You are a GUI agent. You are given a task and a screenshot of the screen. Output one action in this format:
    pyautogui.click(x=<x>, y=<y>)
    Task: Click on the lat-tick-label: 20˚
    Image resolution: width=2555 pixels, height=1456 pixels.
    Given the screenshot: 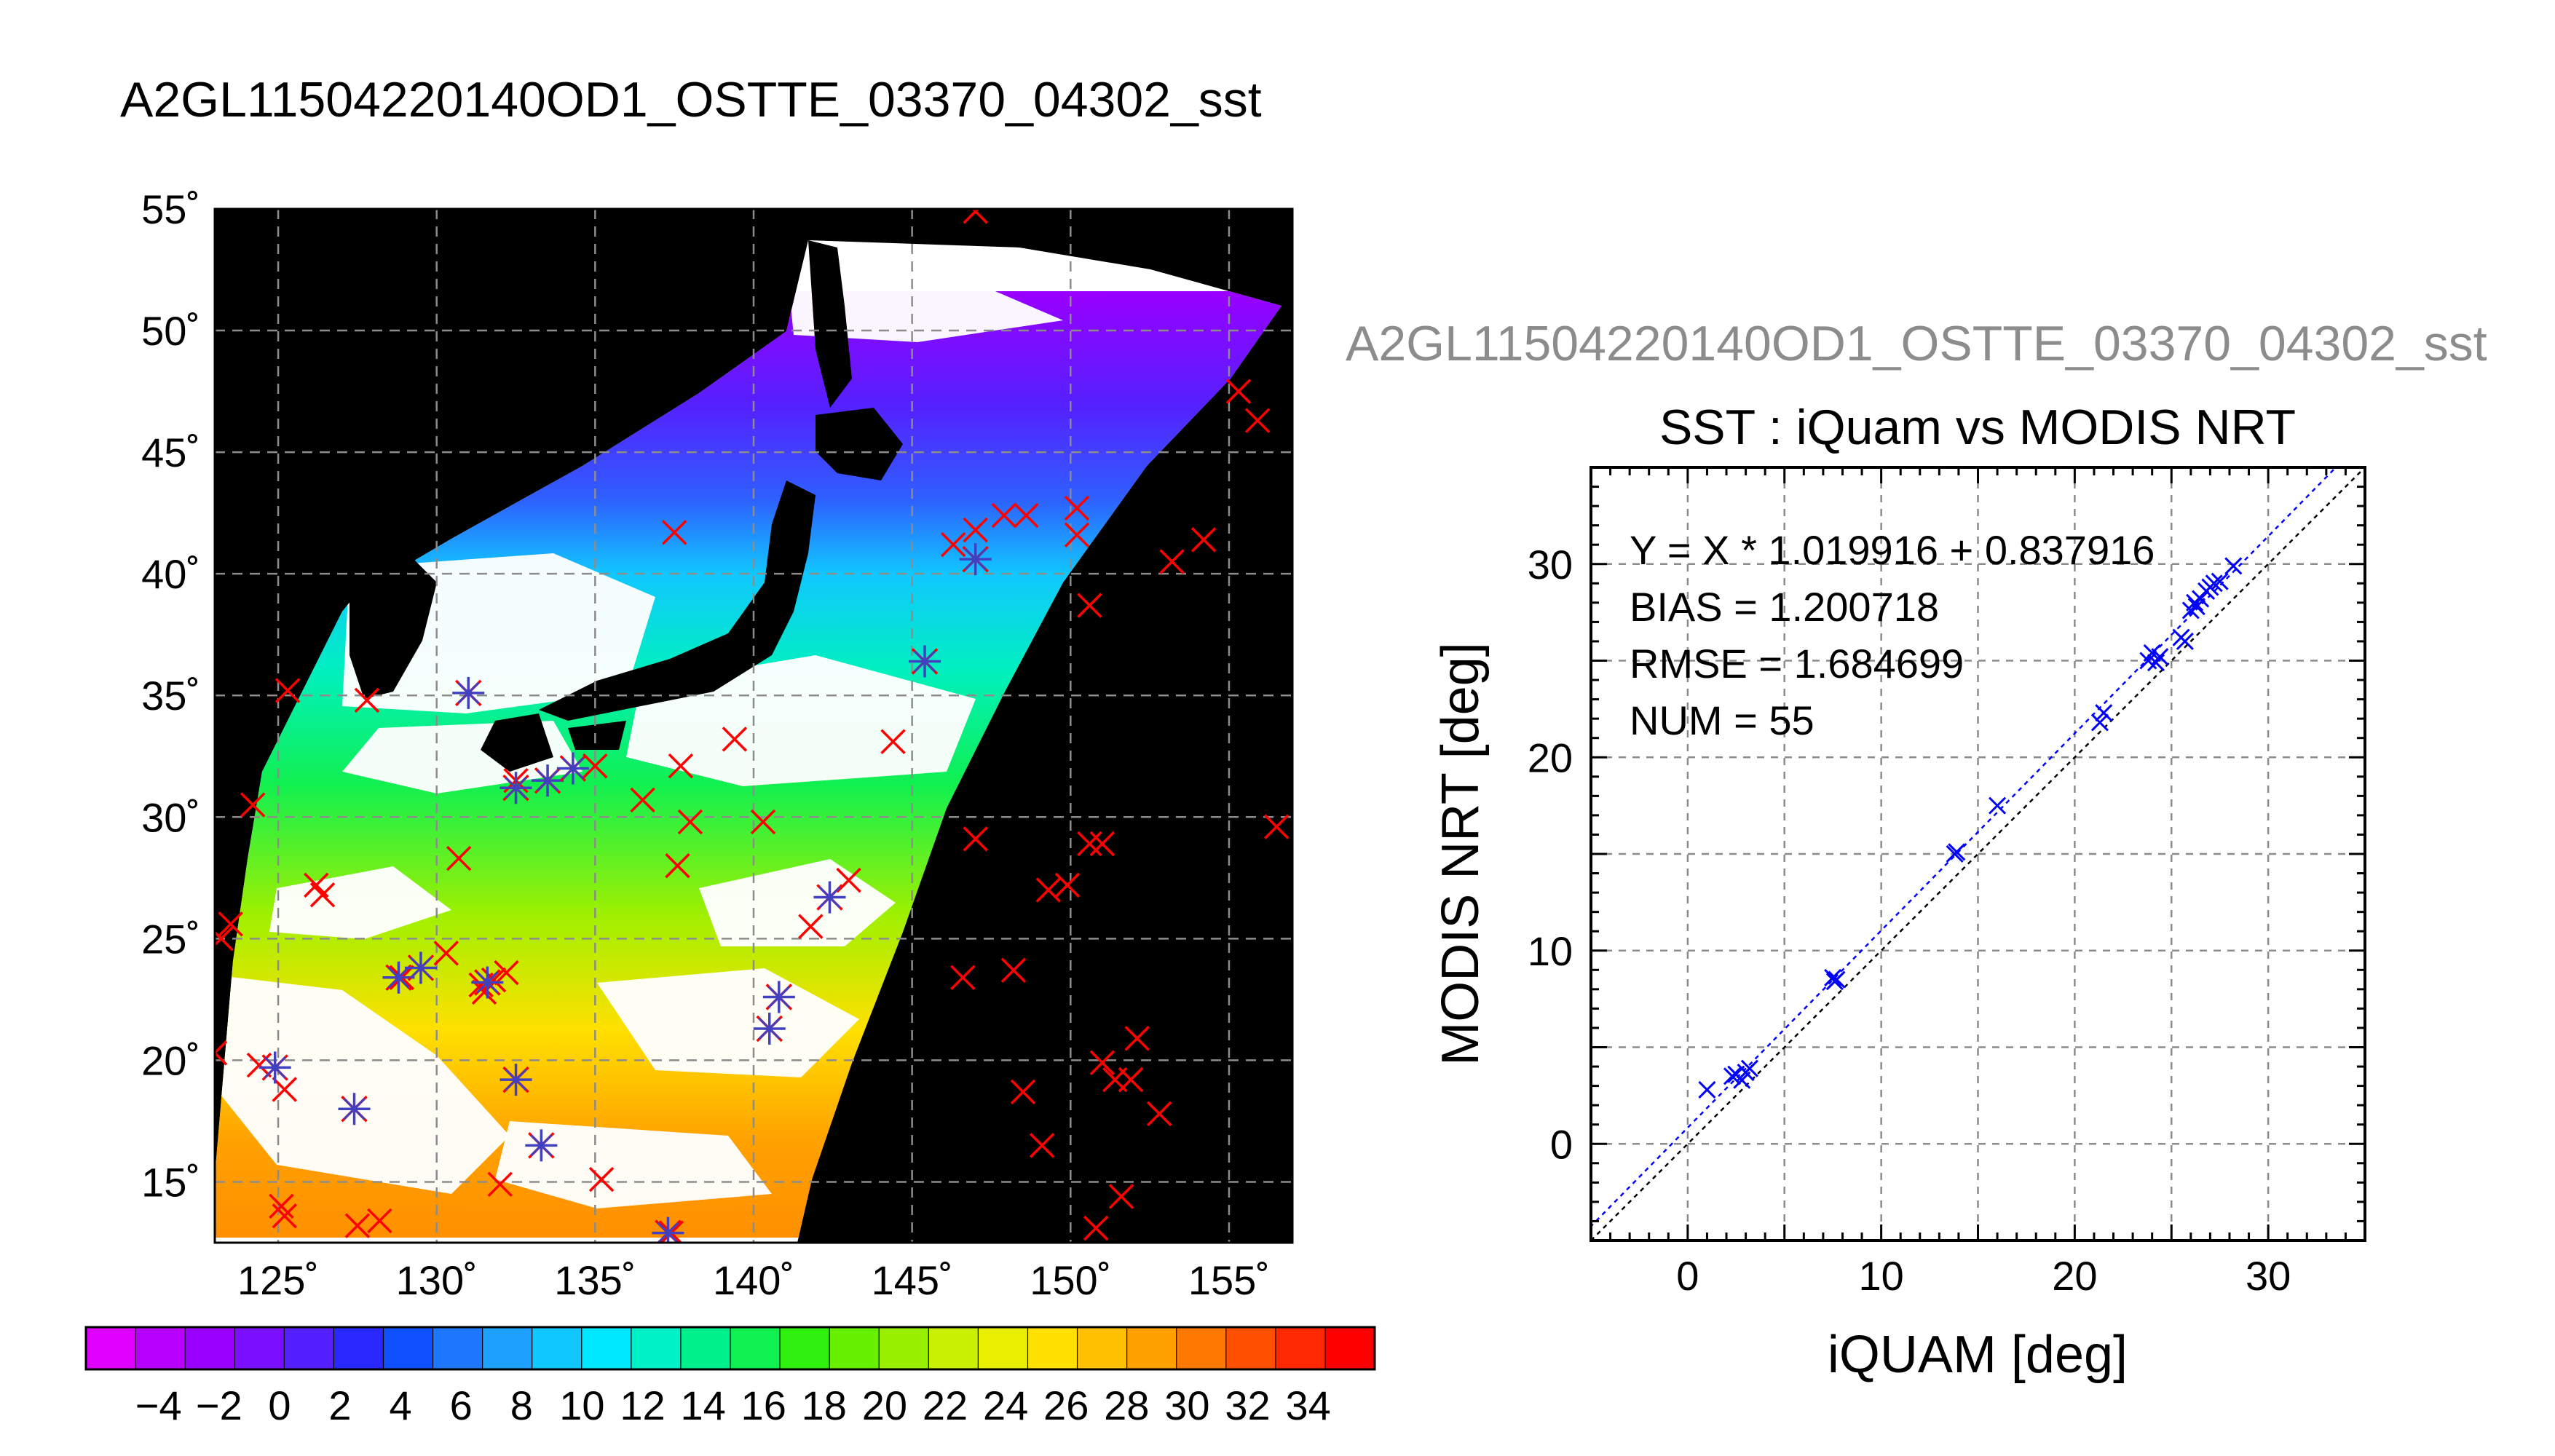 What is the action you would take?
    pyautogui.click(x=170, y=1060)
    